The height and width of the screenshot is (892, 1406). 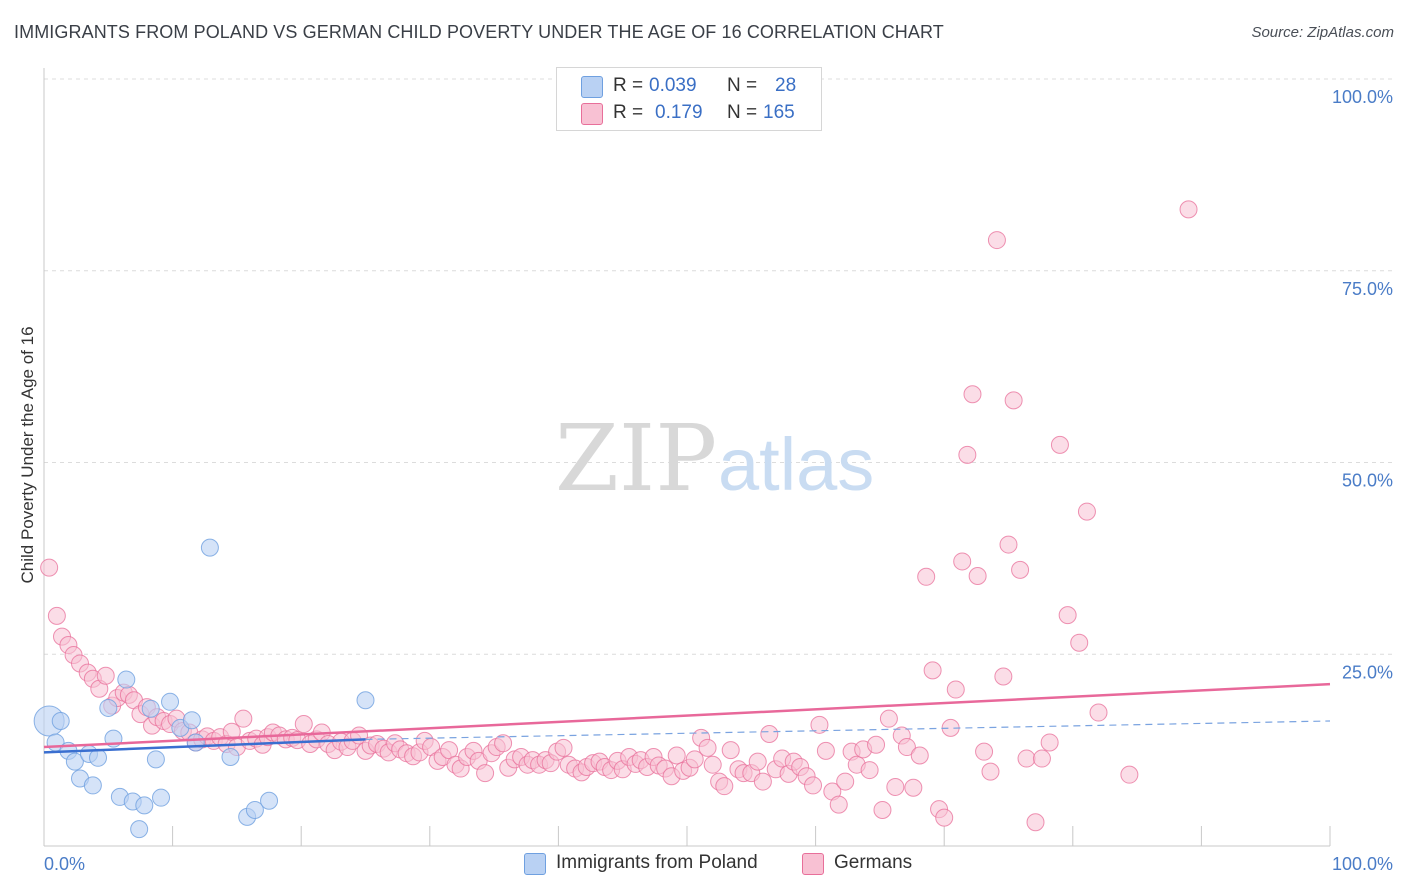 What do you see at coordinates (592, 114) in the screenshot?
I see `legend-swatch-germans` at bounding box center [592, 114].